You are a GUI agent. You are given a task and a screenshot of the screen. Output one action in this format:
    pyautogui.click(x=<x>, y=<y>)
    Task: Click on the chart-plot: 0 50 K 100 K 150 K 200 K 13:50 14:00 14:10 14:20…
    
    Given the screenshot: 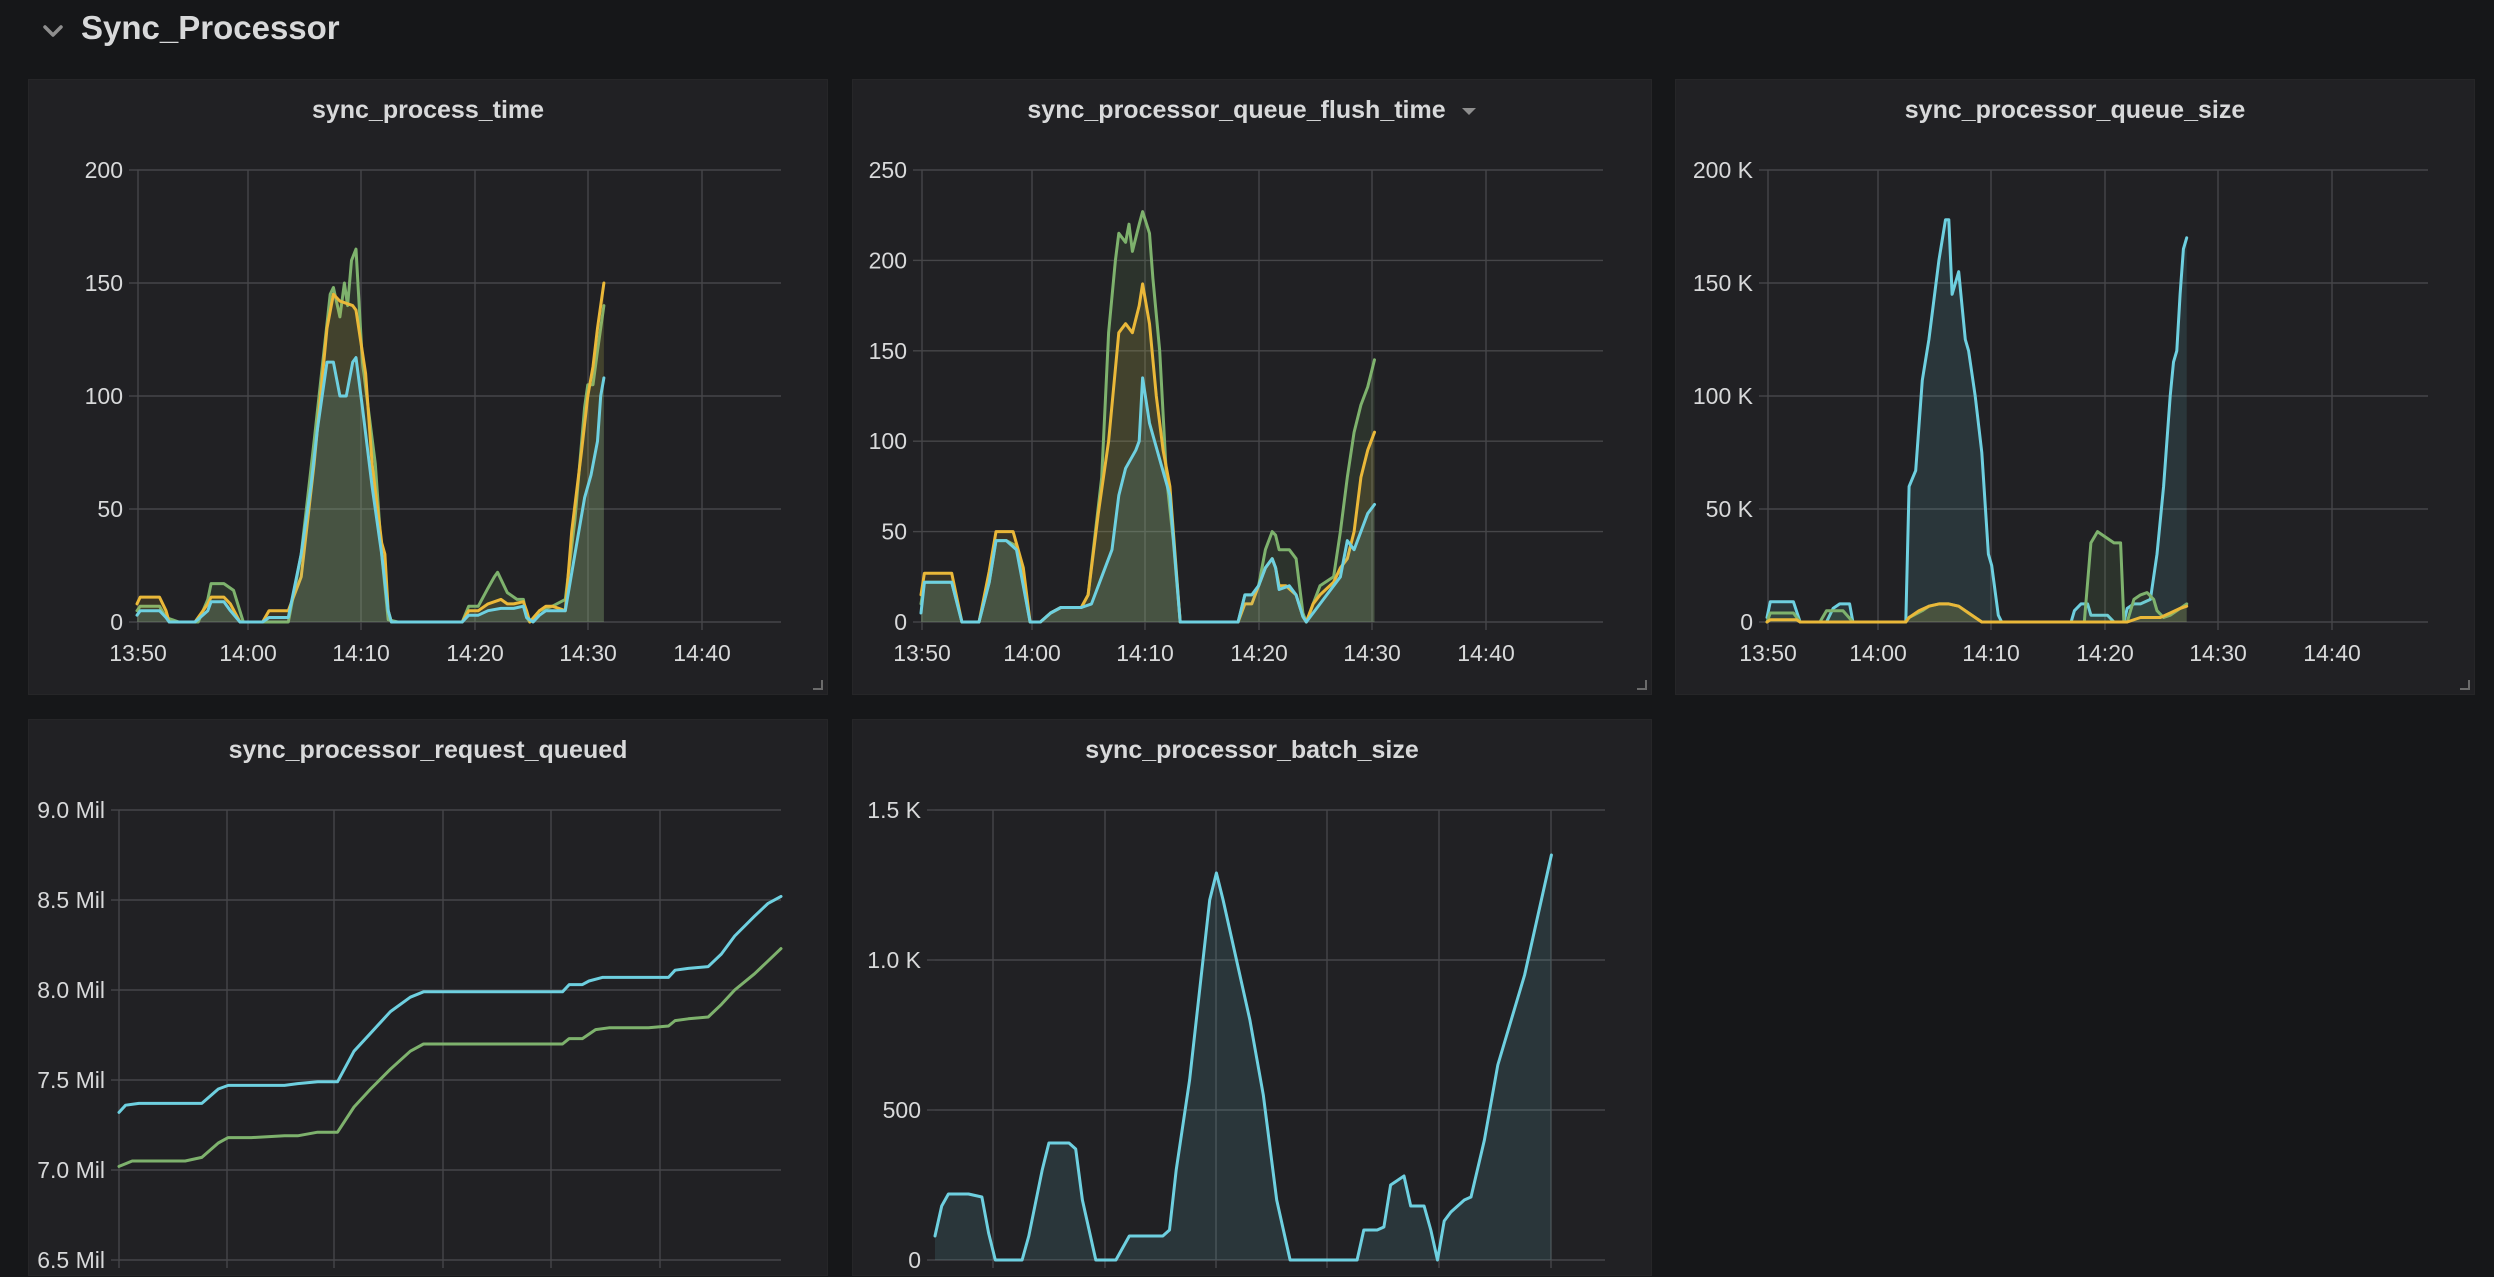 What is the action you would take?
    pyautogui.click(x=2060, y=411)
    